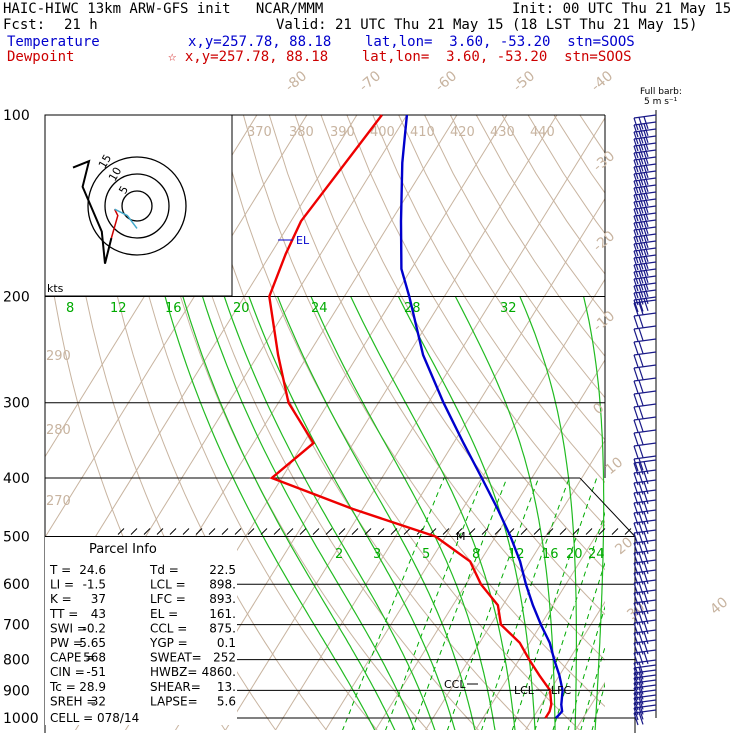 Image resolution: width=740 pixels, height=740 pixels. What do you see at coordinates (342, 132) in the screenshot?
I see `theta-label: 390` at bounding box center [342, 132].